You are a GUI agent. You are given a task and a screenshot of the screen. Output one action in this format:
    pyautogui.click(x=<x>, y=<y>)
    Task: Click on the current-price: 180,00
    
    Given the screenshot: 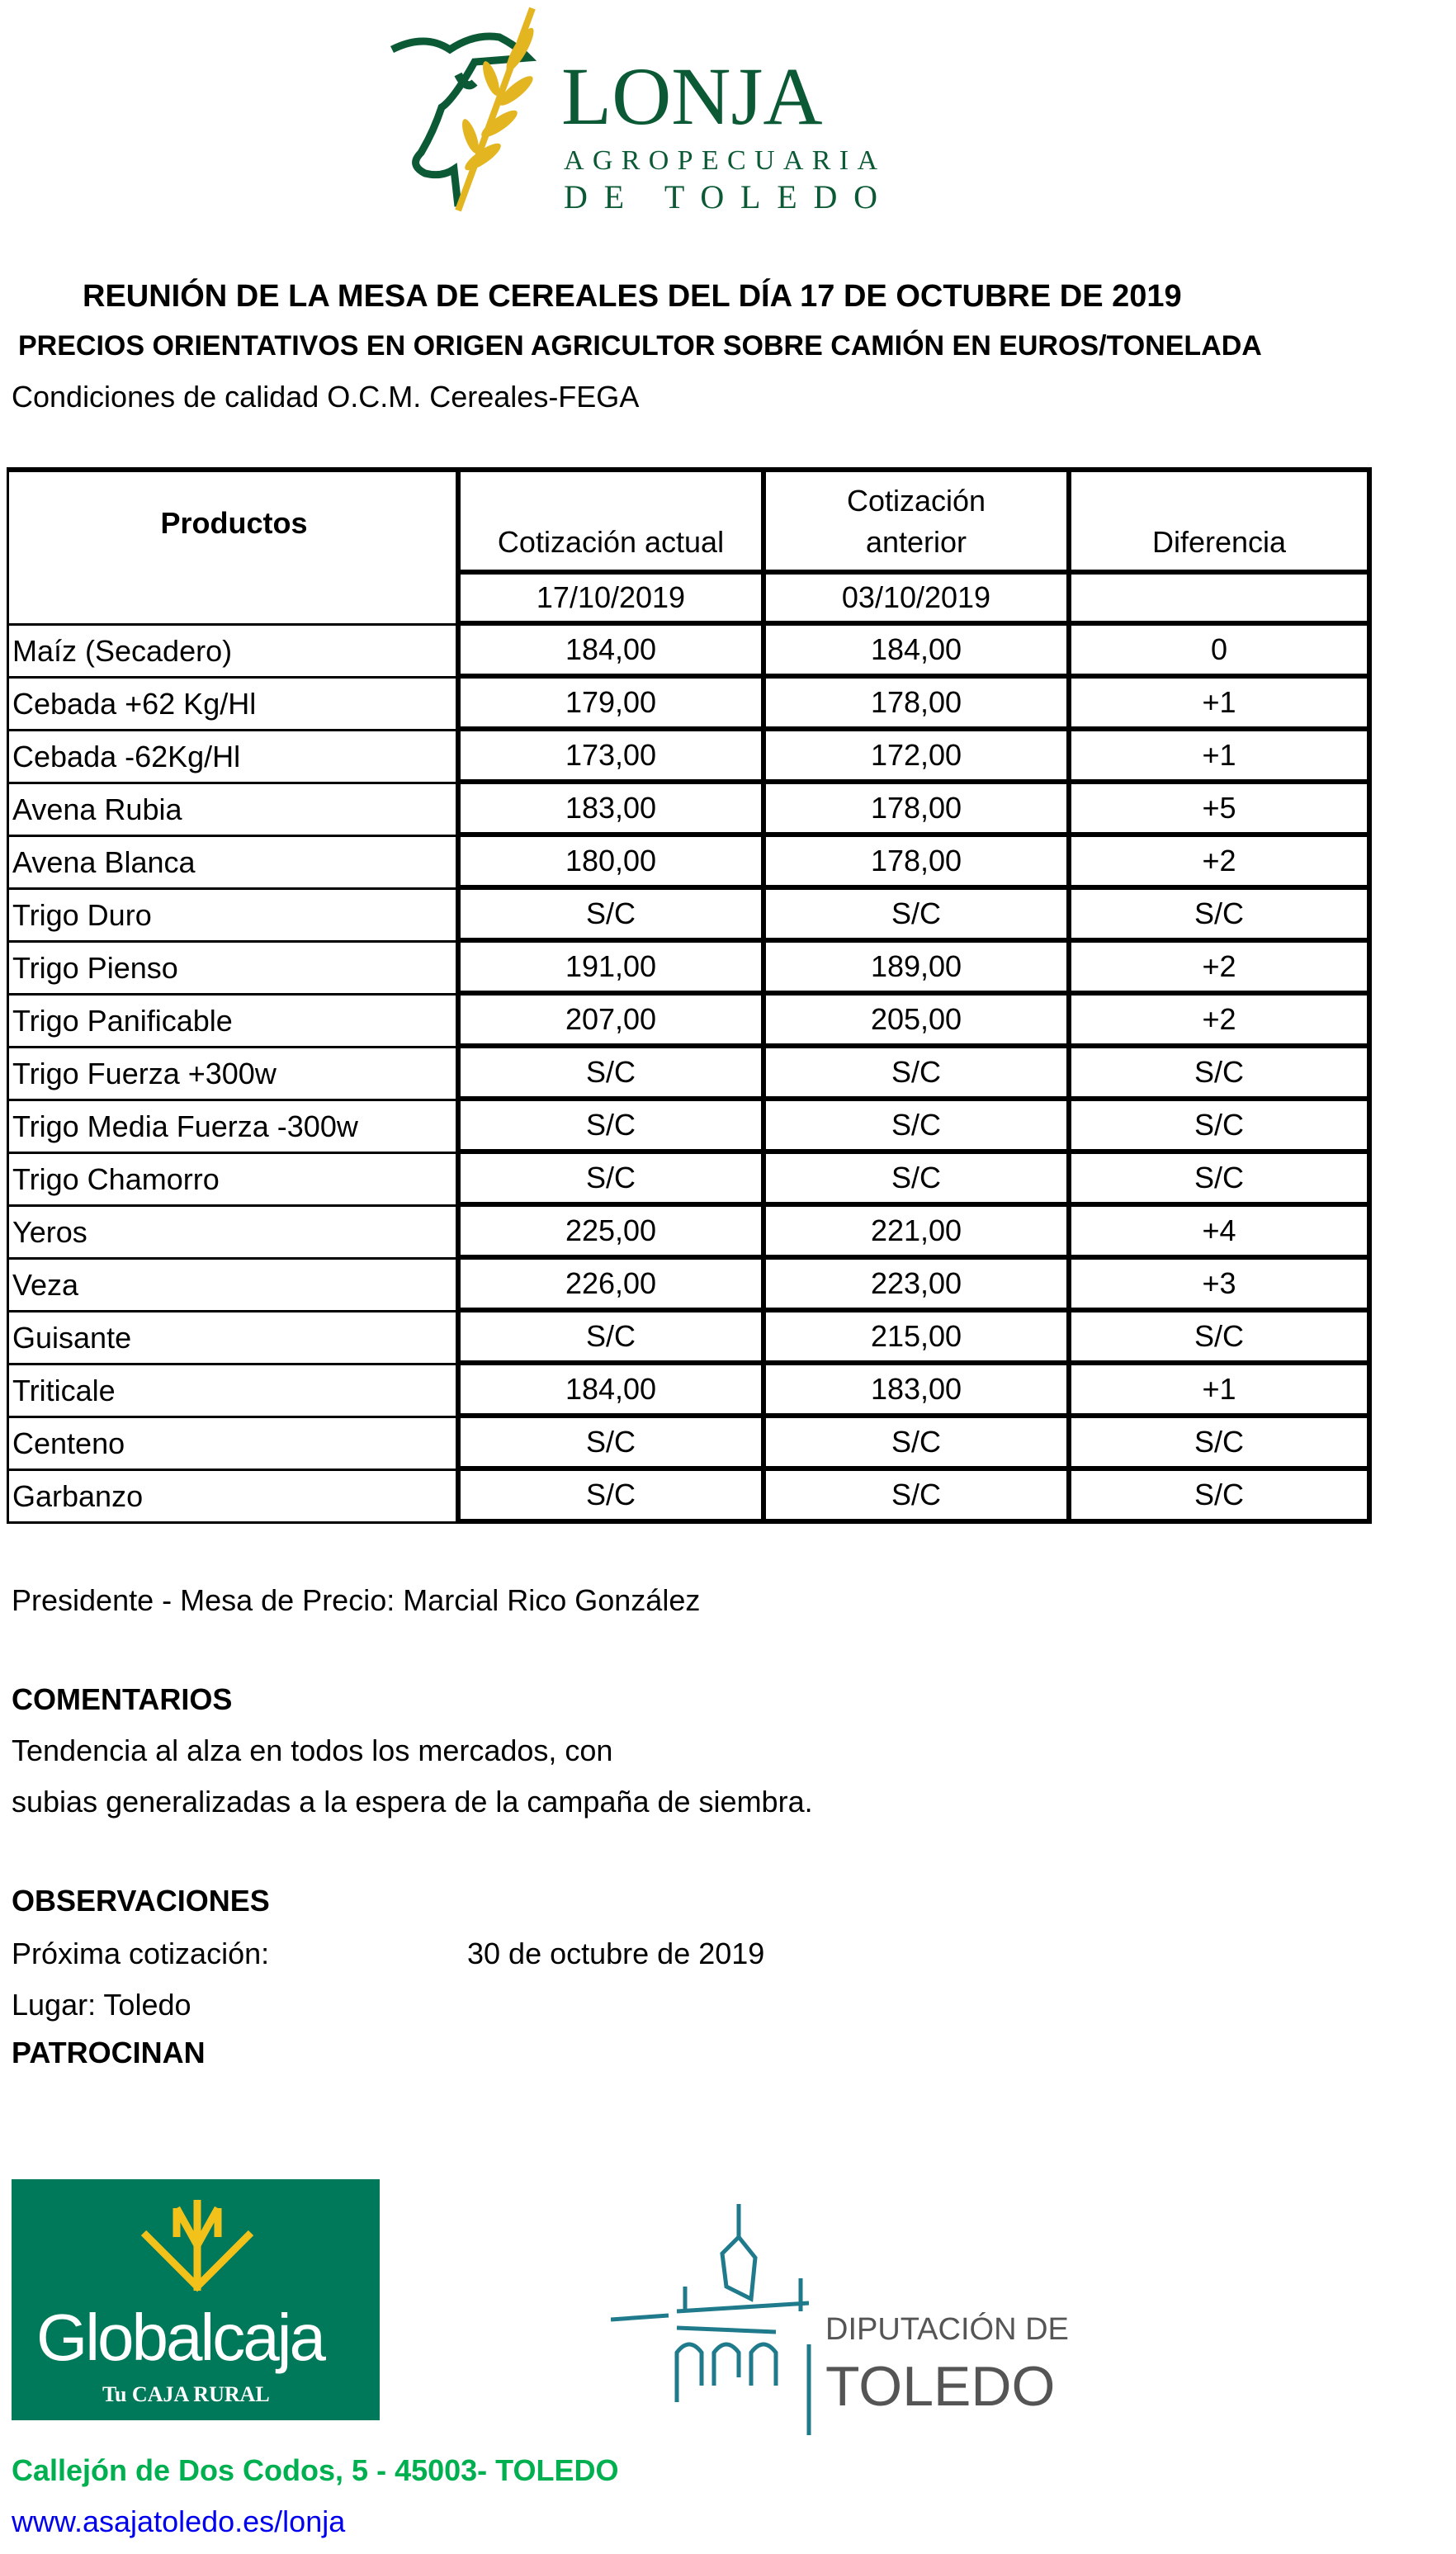 What is the action you would take?
    pyautogui.click(x=608, y=863)
    